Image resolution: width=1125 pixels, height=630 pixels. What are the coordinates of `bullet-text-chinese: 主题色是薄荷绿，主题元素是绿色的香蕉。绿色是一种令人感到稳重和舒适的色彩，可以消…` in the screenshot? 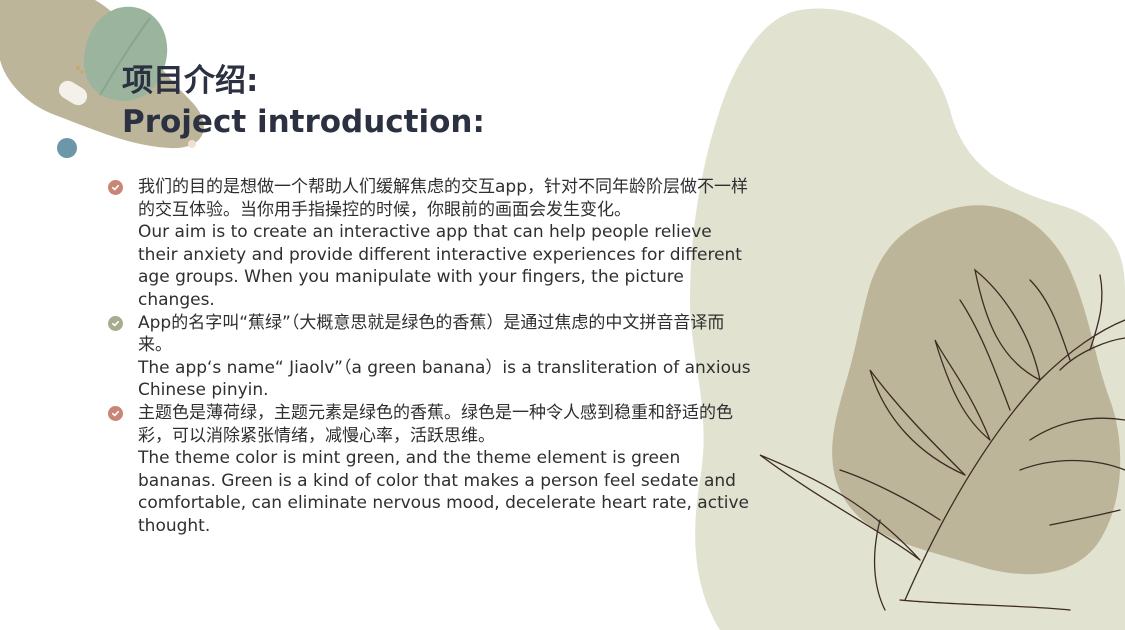 It's located at (435, 424).